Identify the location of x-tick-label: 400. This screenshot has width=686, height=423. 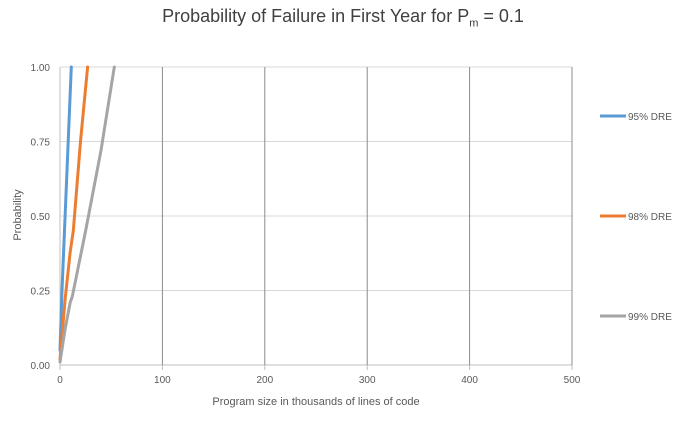
(469, 380).